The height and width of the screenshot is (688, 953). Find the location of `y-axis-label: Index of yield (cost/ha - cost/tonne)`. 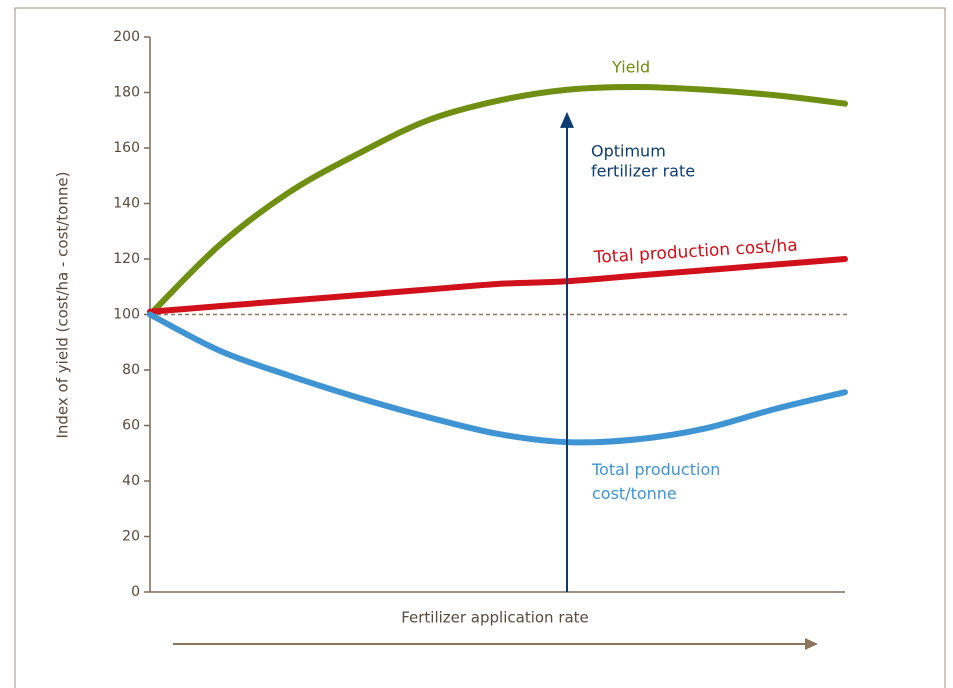

y-axis-label: Index of yield (cost/ha - cost/tonne) is located at coordinates (63, 304).